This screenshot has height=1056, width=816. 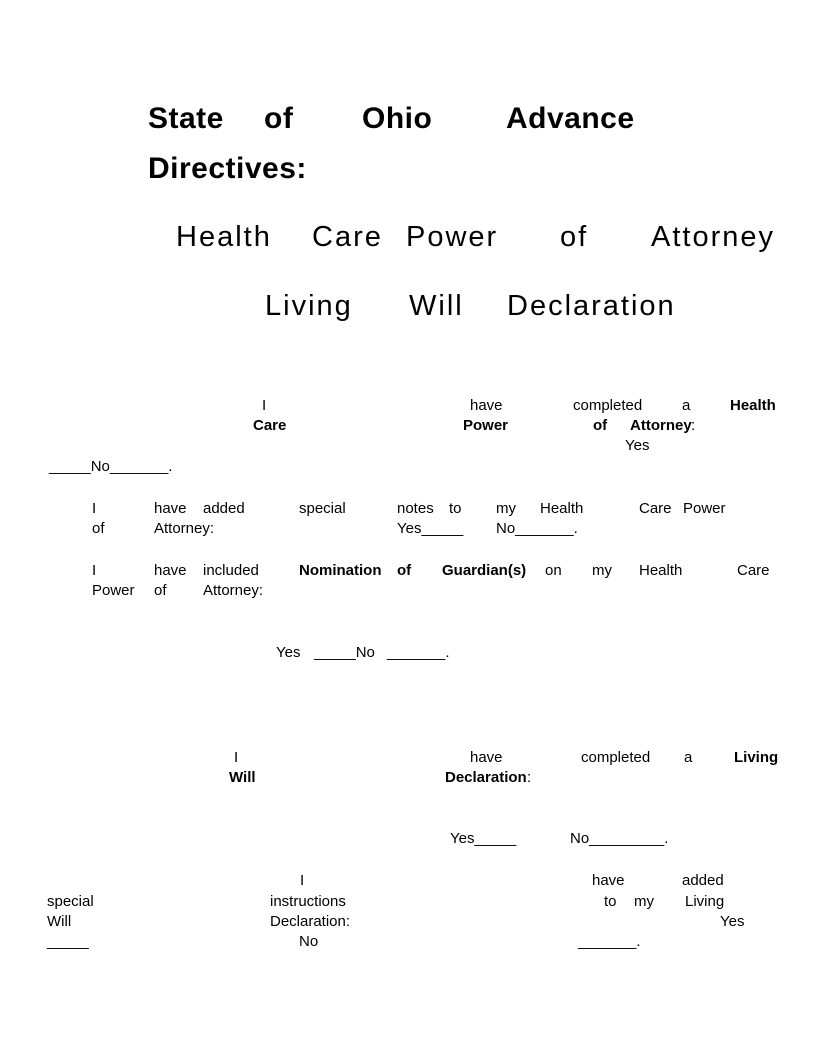 I want to click on special-notes-line-1-word: have, so click(x=170, y=508).